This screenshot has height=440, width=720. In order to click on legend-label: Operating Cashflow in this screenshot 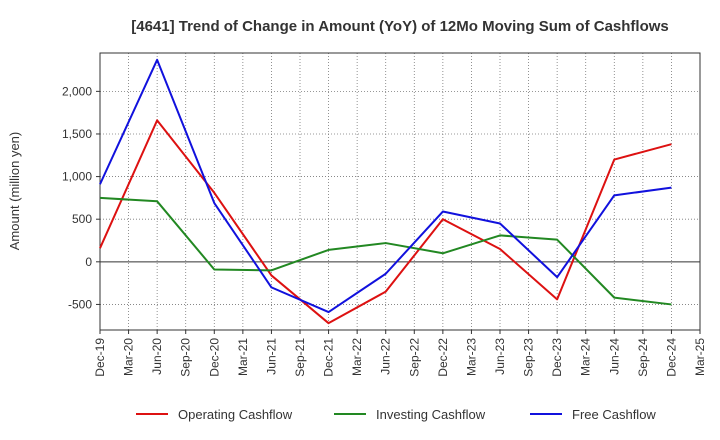, I will do `click(235, 414)`.